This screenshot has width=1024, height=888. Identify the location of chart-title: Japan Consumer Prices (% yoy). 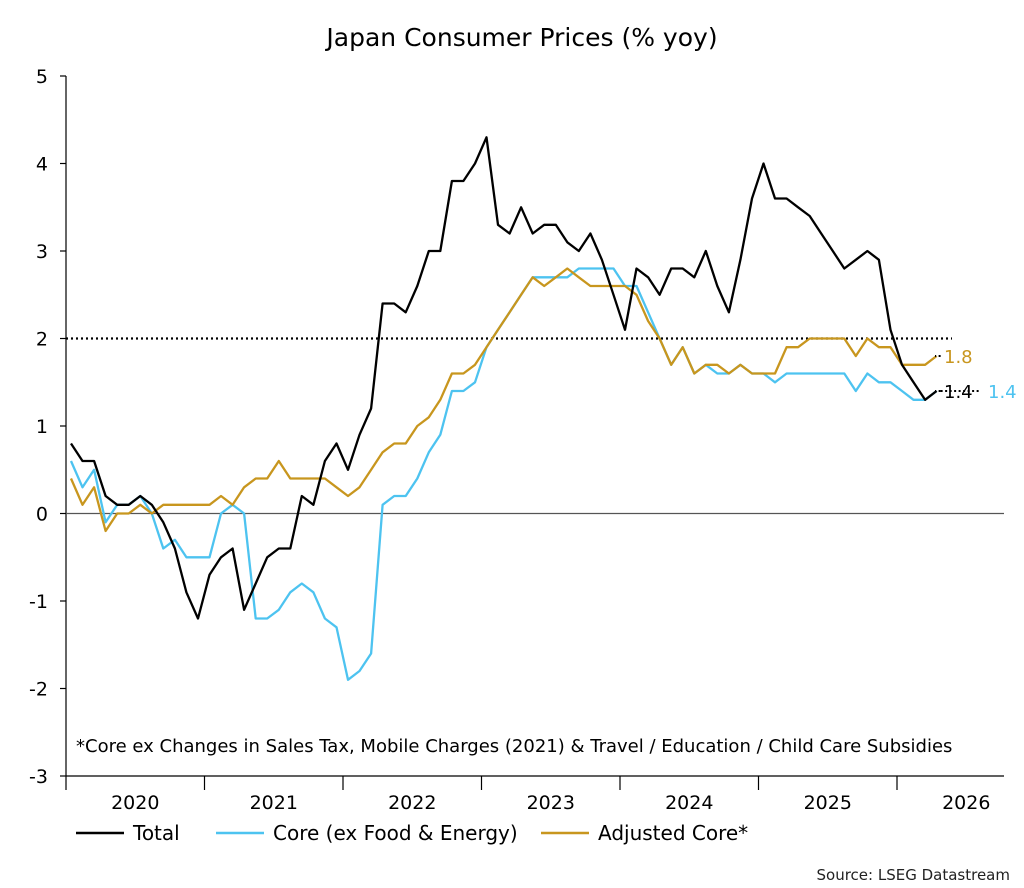
(520, 37).